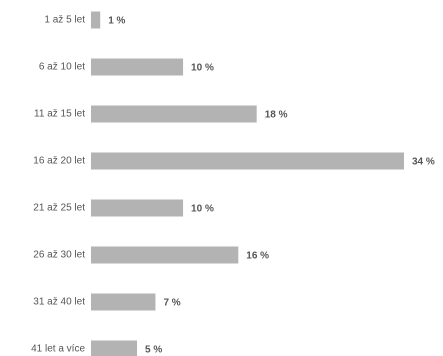 The width and height of the screenshot is (443, 356). What do you see at coordinates (59, 255) in the screenshot?
I see `category-label: 26 až 30 let` at bounding box center [59, 255].